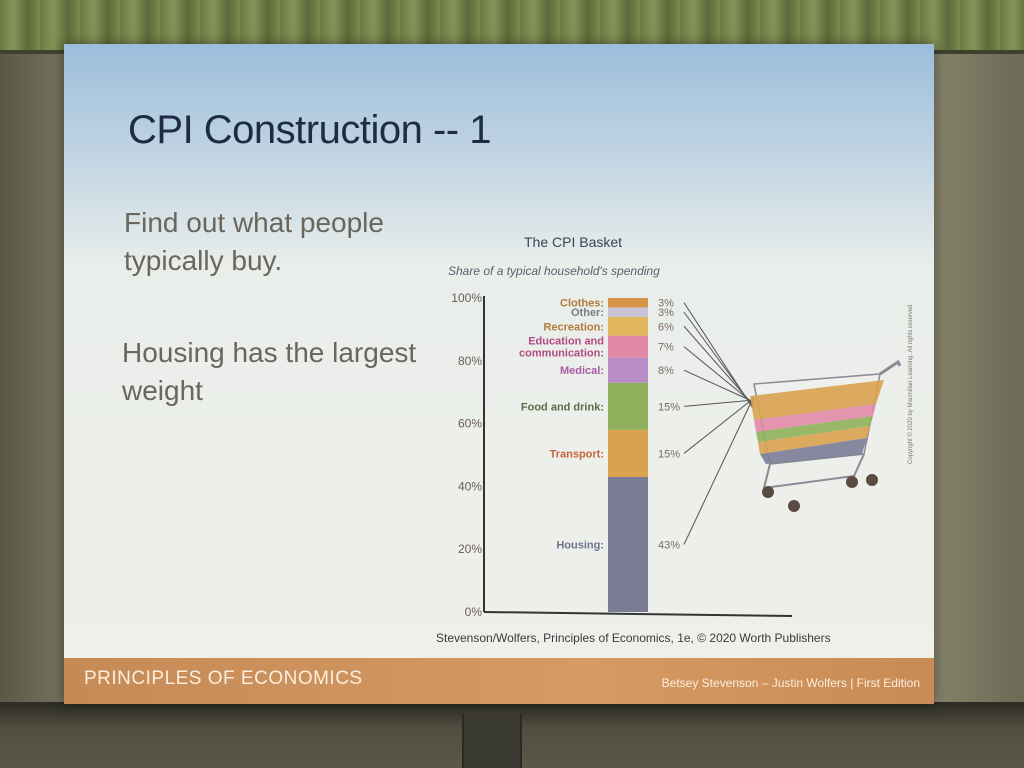 The width and height of the screenshot is (1024, 768). Describe the element at coordinates (492, 741) in the screenshot. I see `board-seam` at that location.